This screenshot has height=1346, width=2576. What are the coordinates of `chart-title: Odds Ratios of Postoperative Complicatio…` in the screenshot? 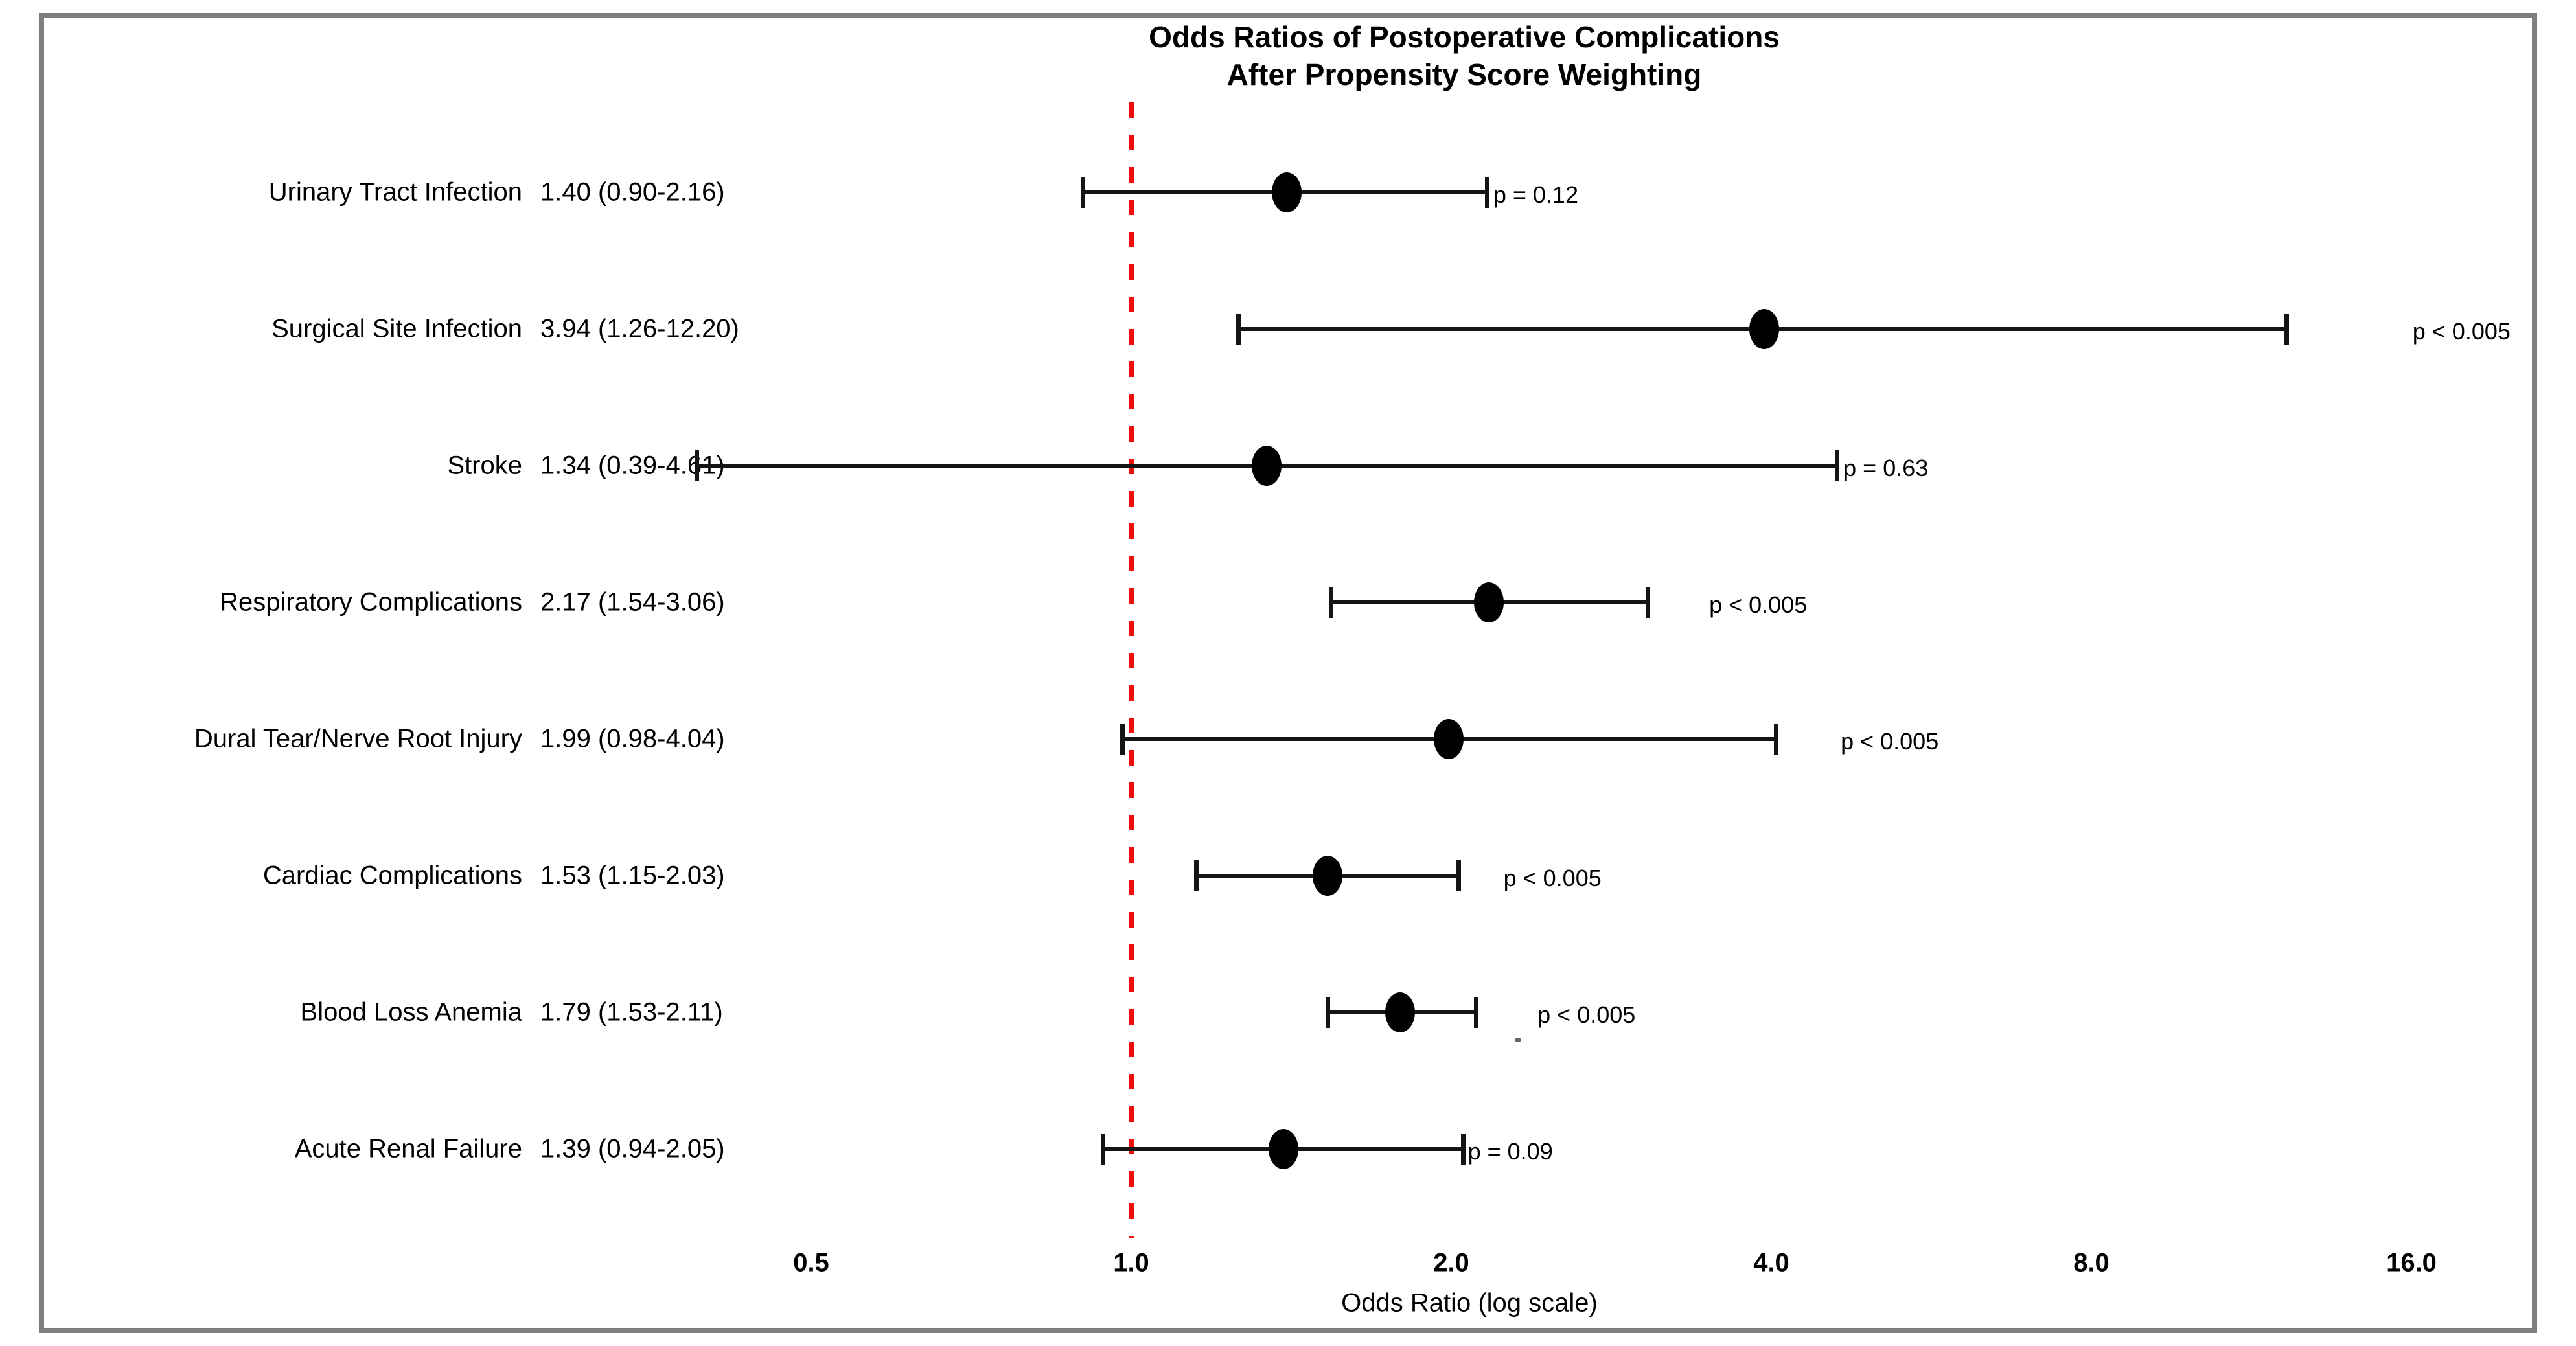 It's located at (1464, 55).